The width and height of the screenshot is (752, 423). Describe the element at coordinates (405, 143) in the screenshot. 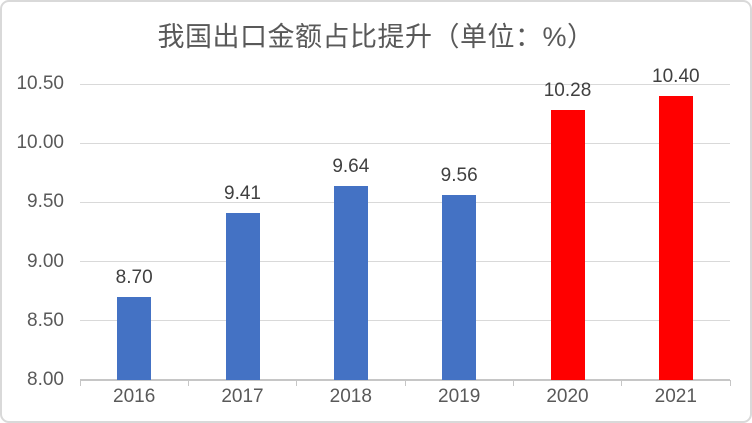

I see `gridline-10.00` at that location.